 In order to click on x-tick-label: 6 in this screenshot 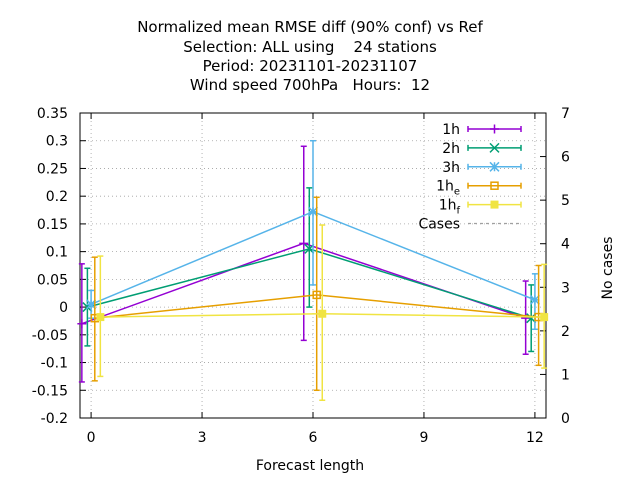, I will do `click(313, 438)`.